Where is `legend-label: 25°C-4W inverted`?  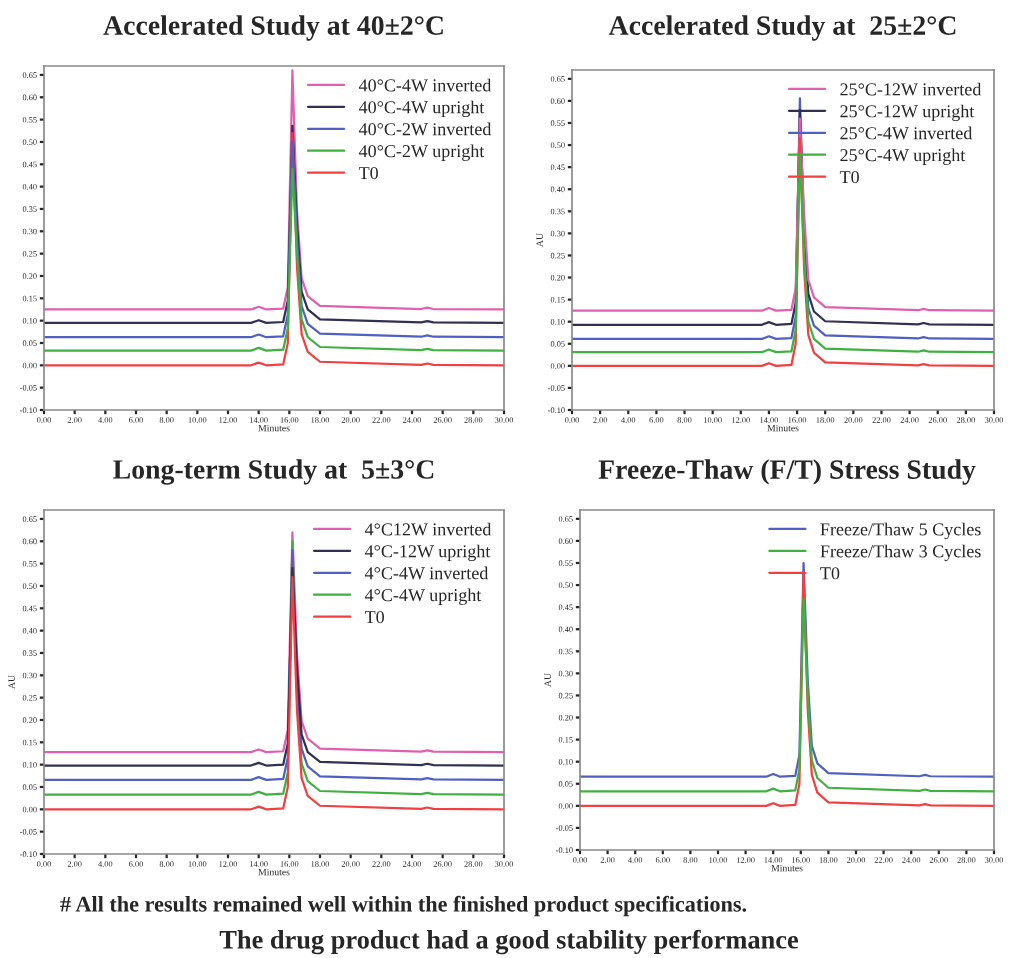 legend-label: 25°C-4W inverted is located at coordinates (906, 133).